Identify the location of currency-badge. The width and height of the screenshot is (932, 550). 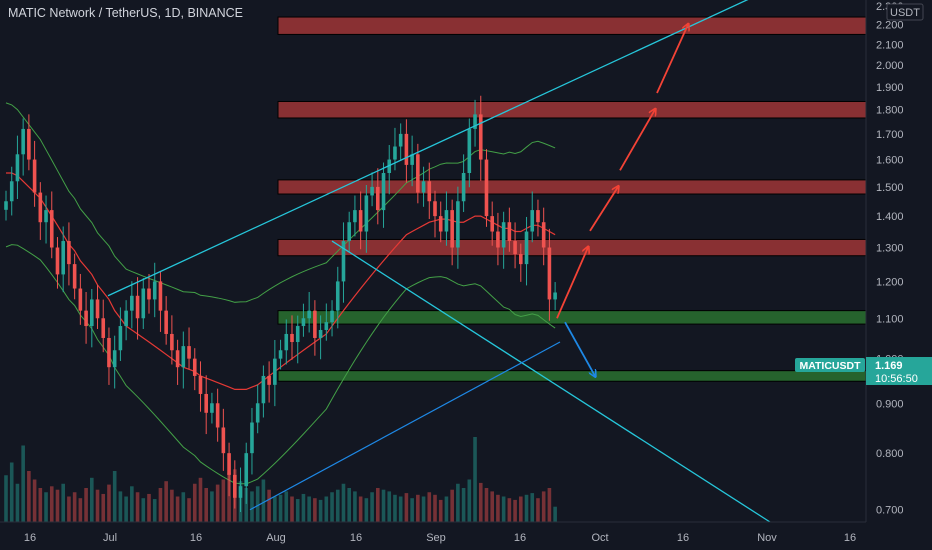
(905, 12).